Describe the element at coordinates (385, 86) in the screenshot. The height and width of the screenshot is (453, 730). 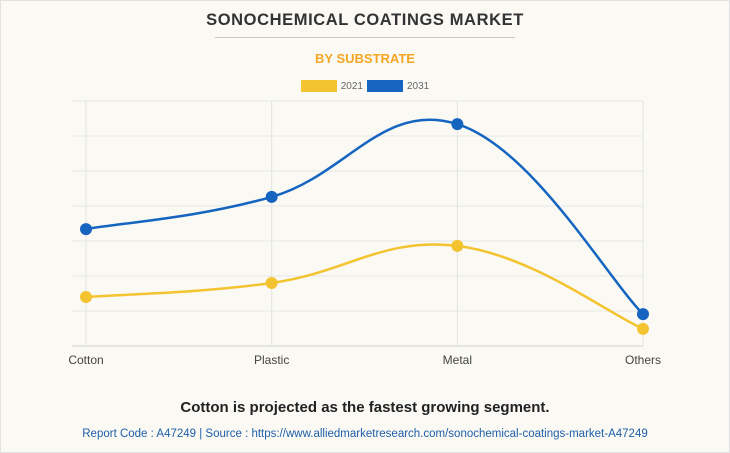
I see `legend-swatch-2031` at that location.